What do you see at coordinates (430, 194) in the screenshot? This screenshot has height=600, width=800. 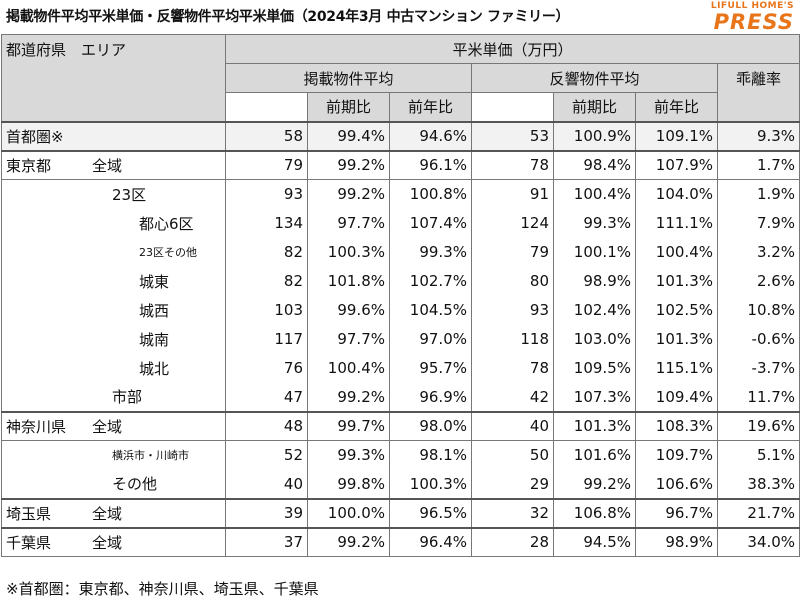 I see `listed-yoy-cell: 100.8%` at bounding box center [430, 194].